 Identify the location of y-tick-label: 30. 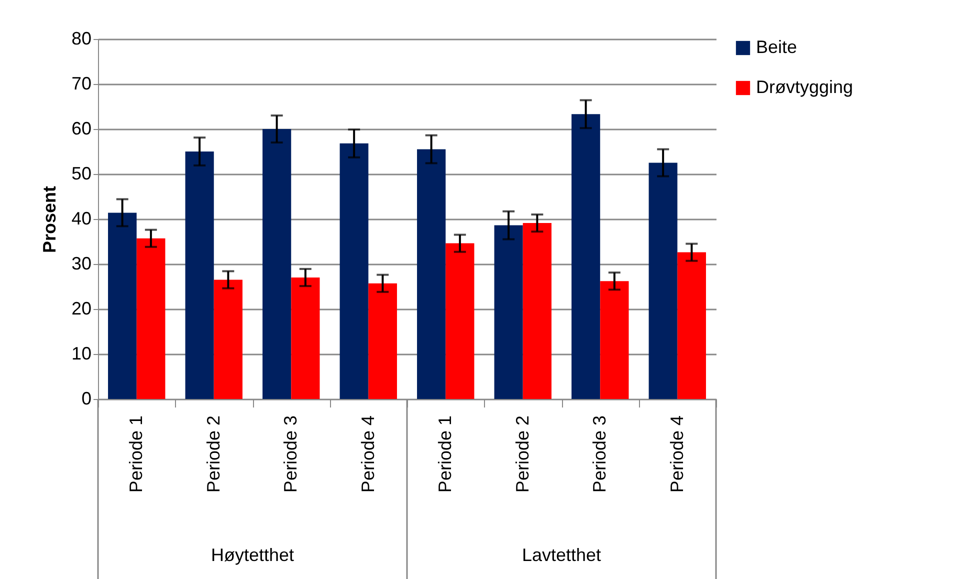
(81, 264).